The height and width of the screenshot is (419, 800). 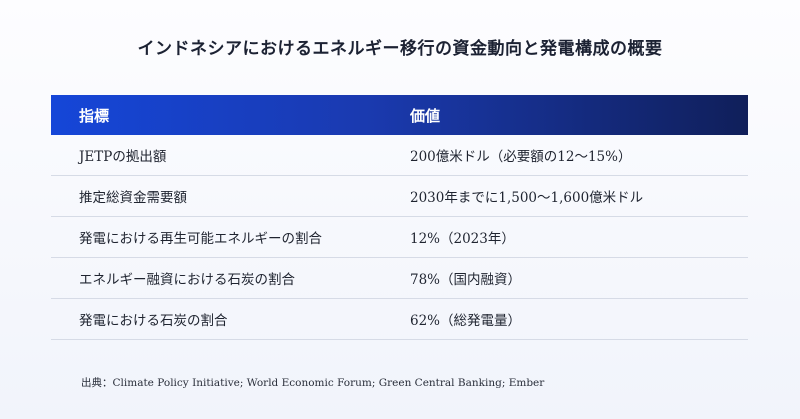 I want to click on row-indicator: 発電における再生可能エネルギーの割合, so click(x=200, y=239).